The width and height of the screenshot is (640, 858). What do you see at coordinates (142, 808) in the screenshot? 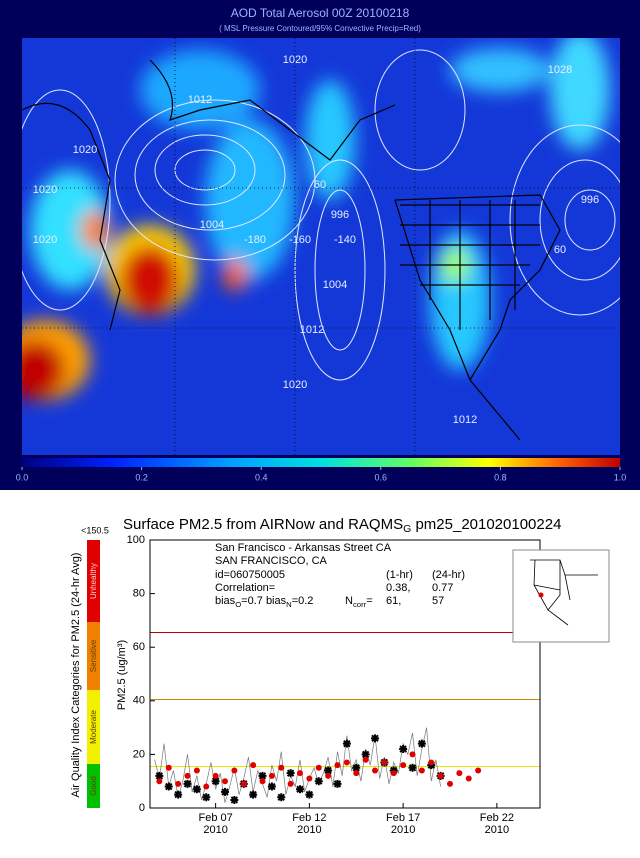
I see `y-tick-label: 0` at bounding box center [142, 808].